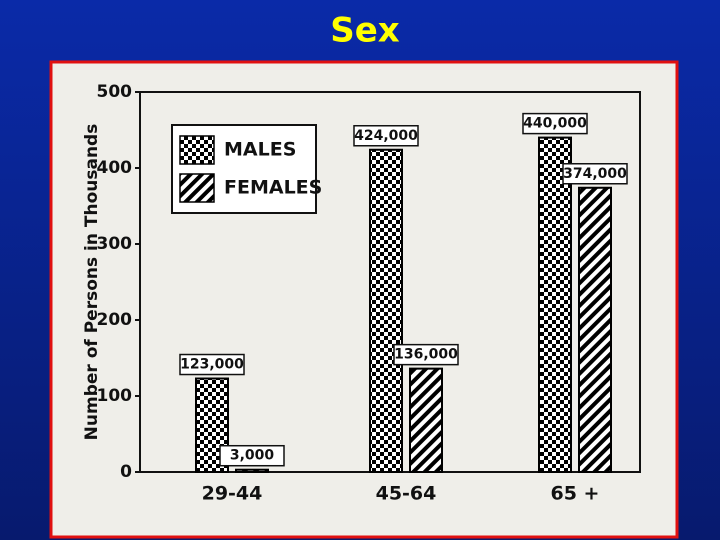  What do you see at coordinates (115, 396) in the screenshot?
I see `y-tick-label: 100` at bounding box center [115, 396].